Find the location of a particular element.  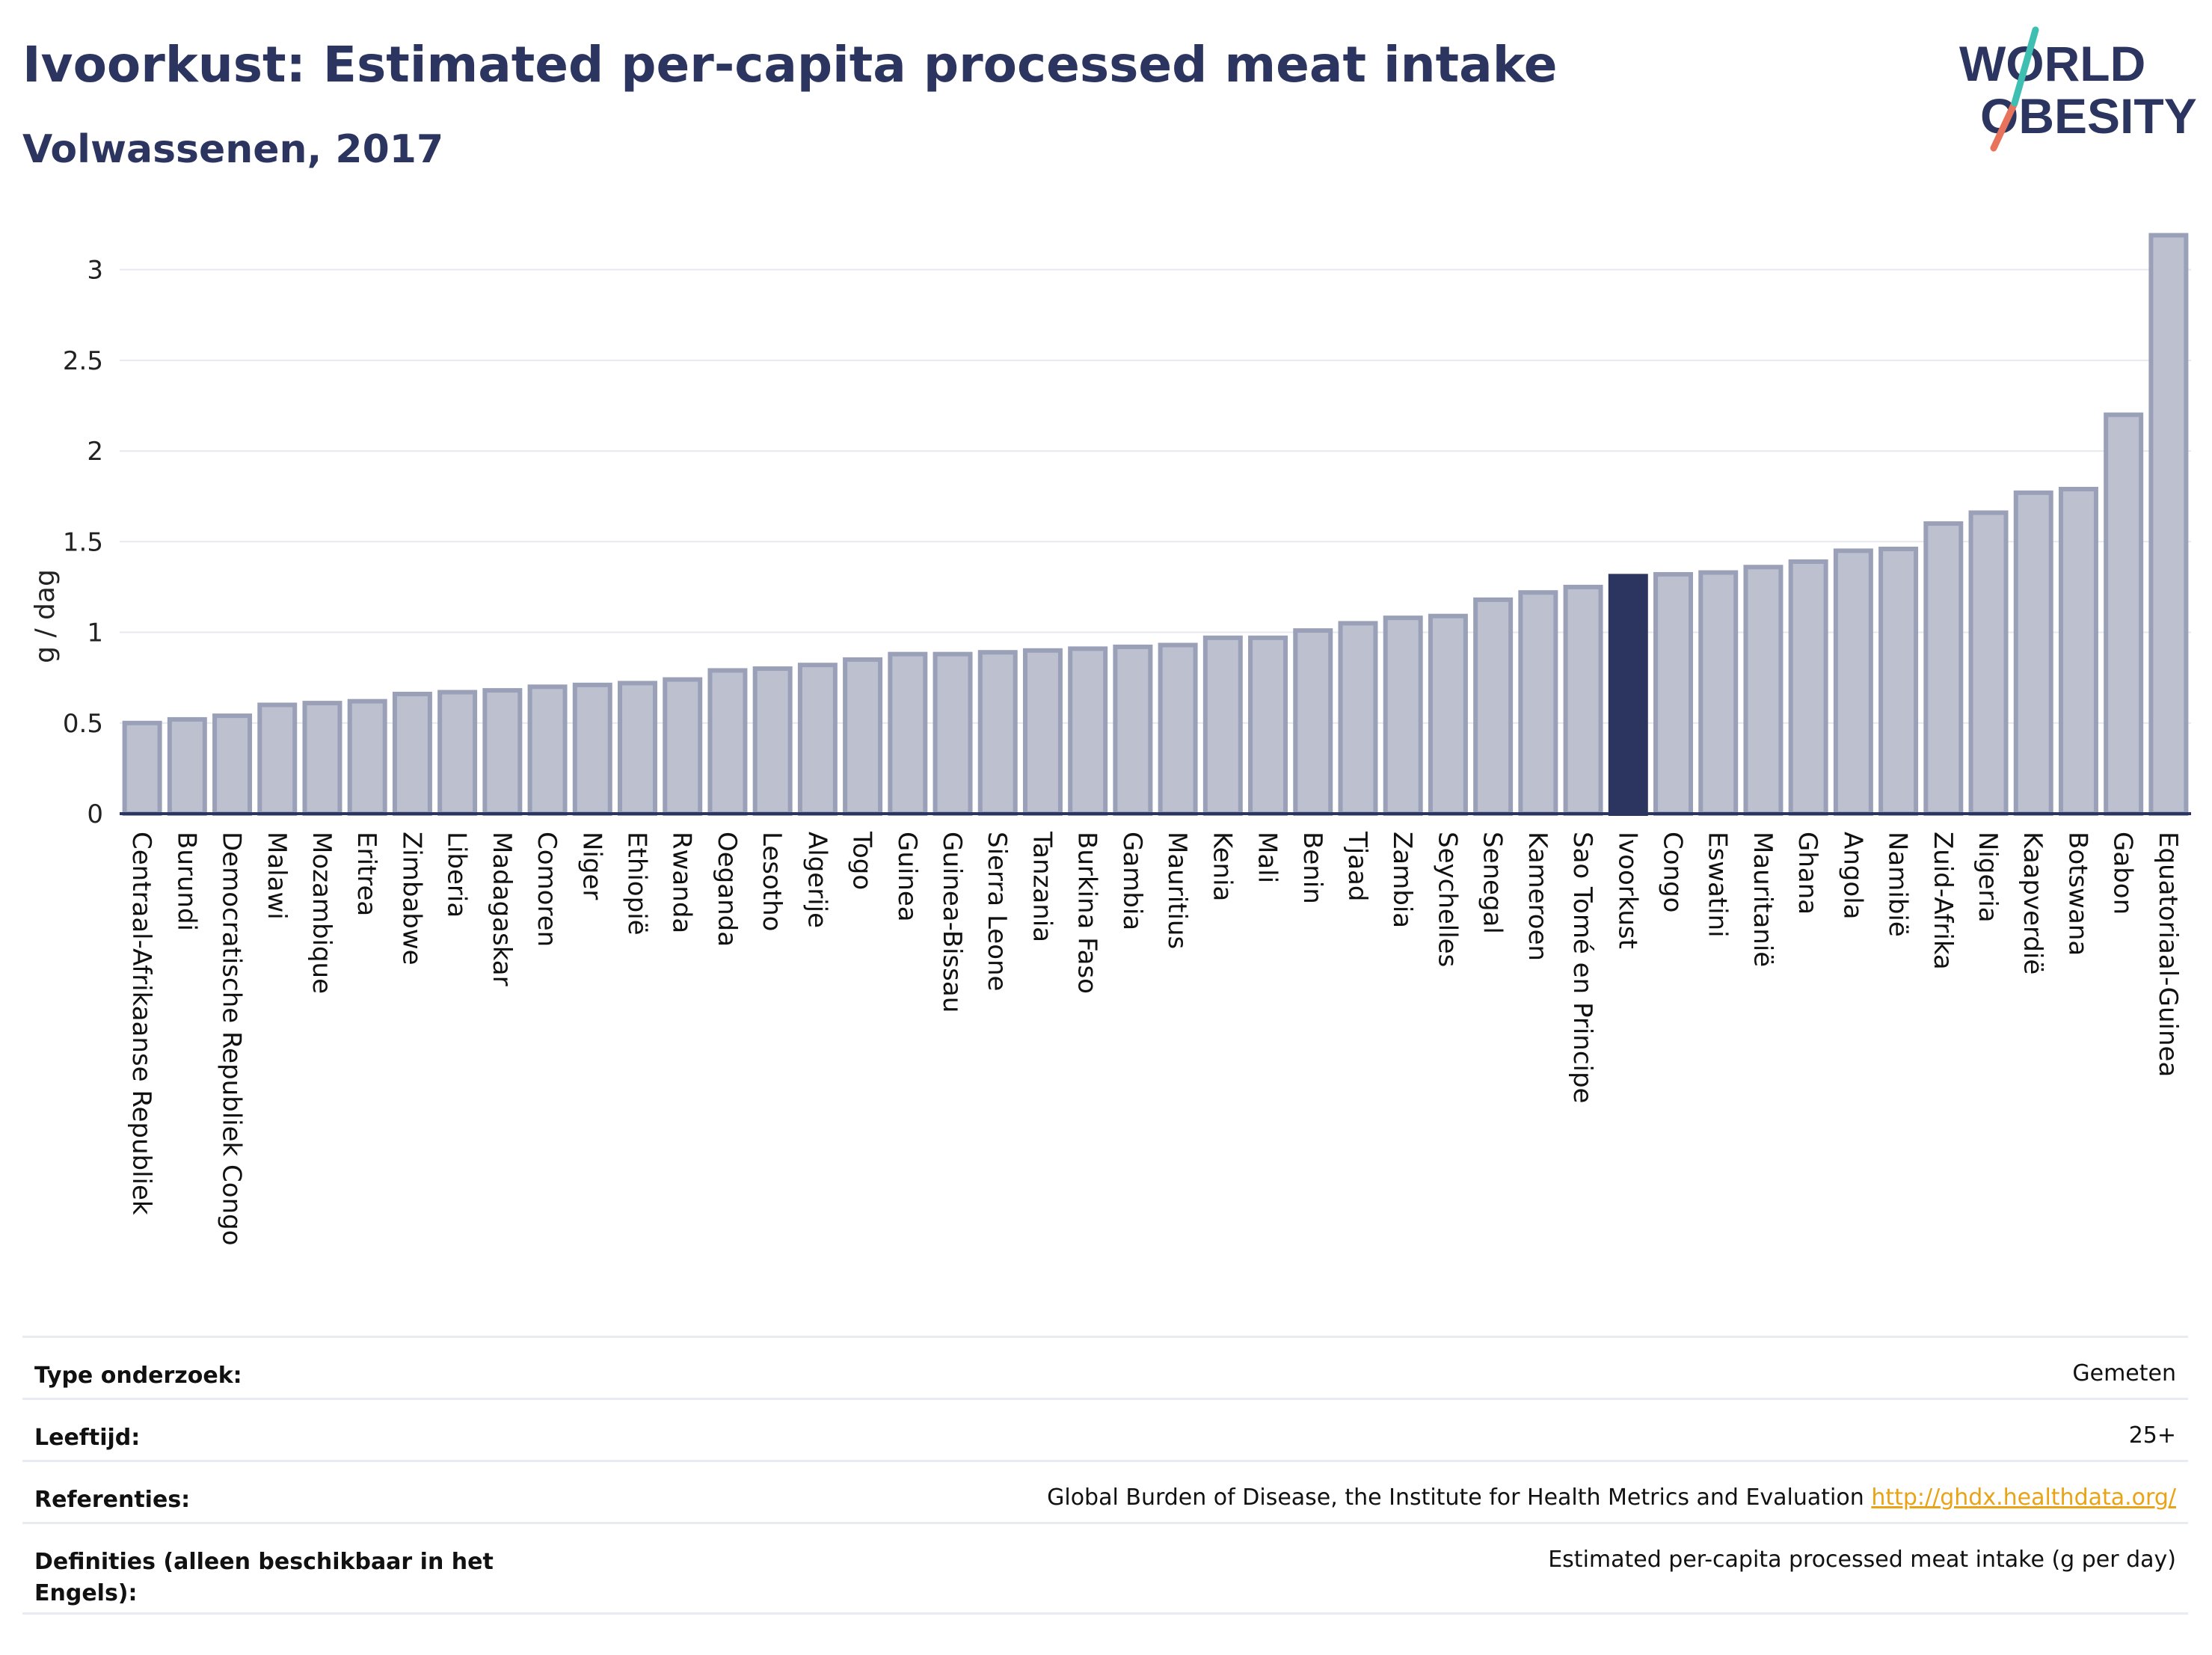

y-tick-label: 0.5 is located at coordinates (83, 724).